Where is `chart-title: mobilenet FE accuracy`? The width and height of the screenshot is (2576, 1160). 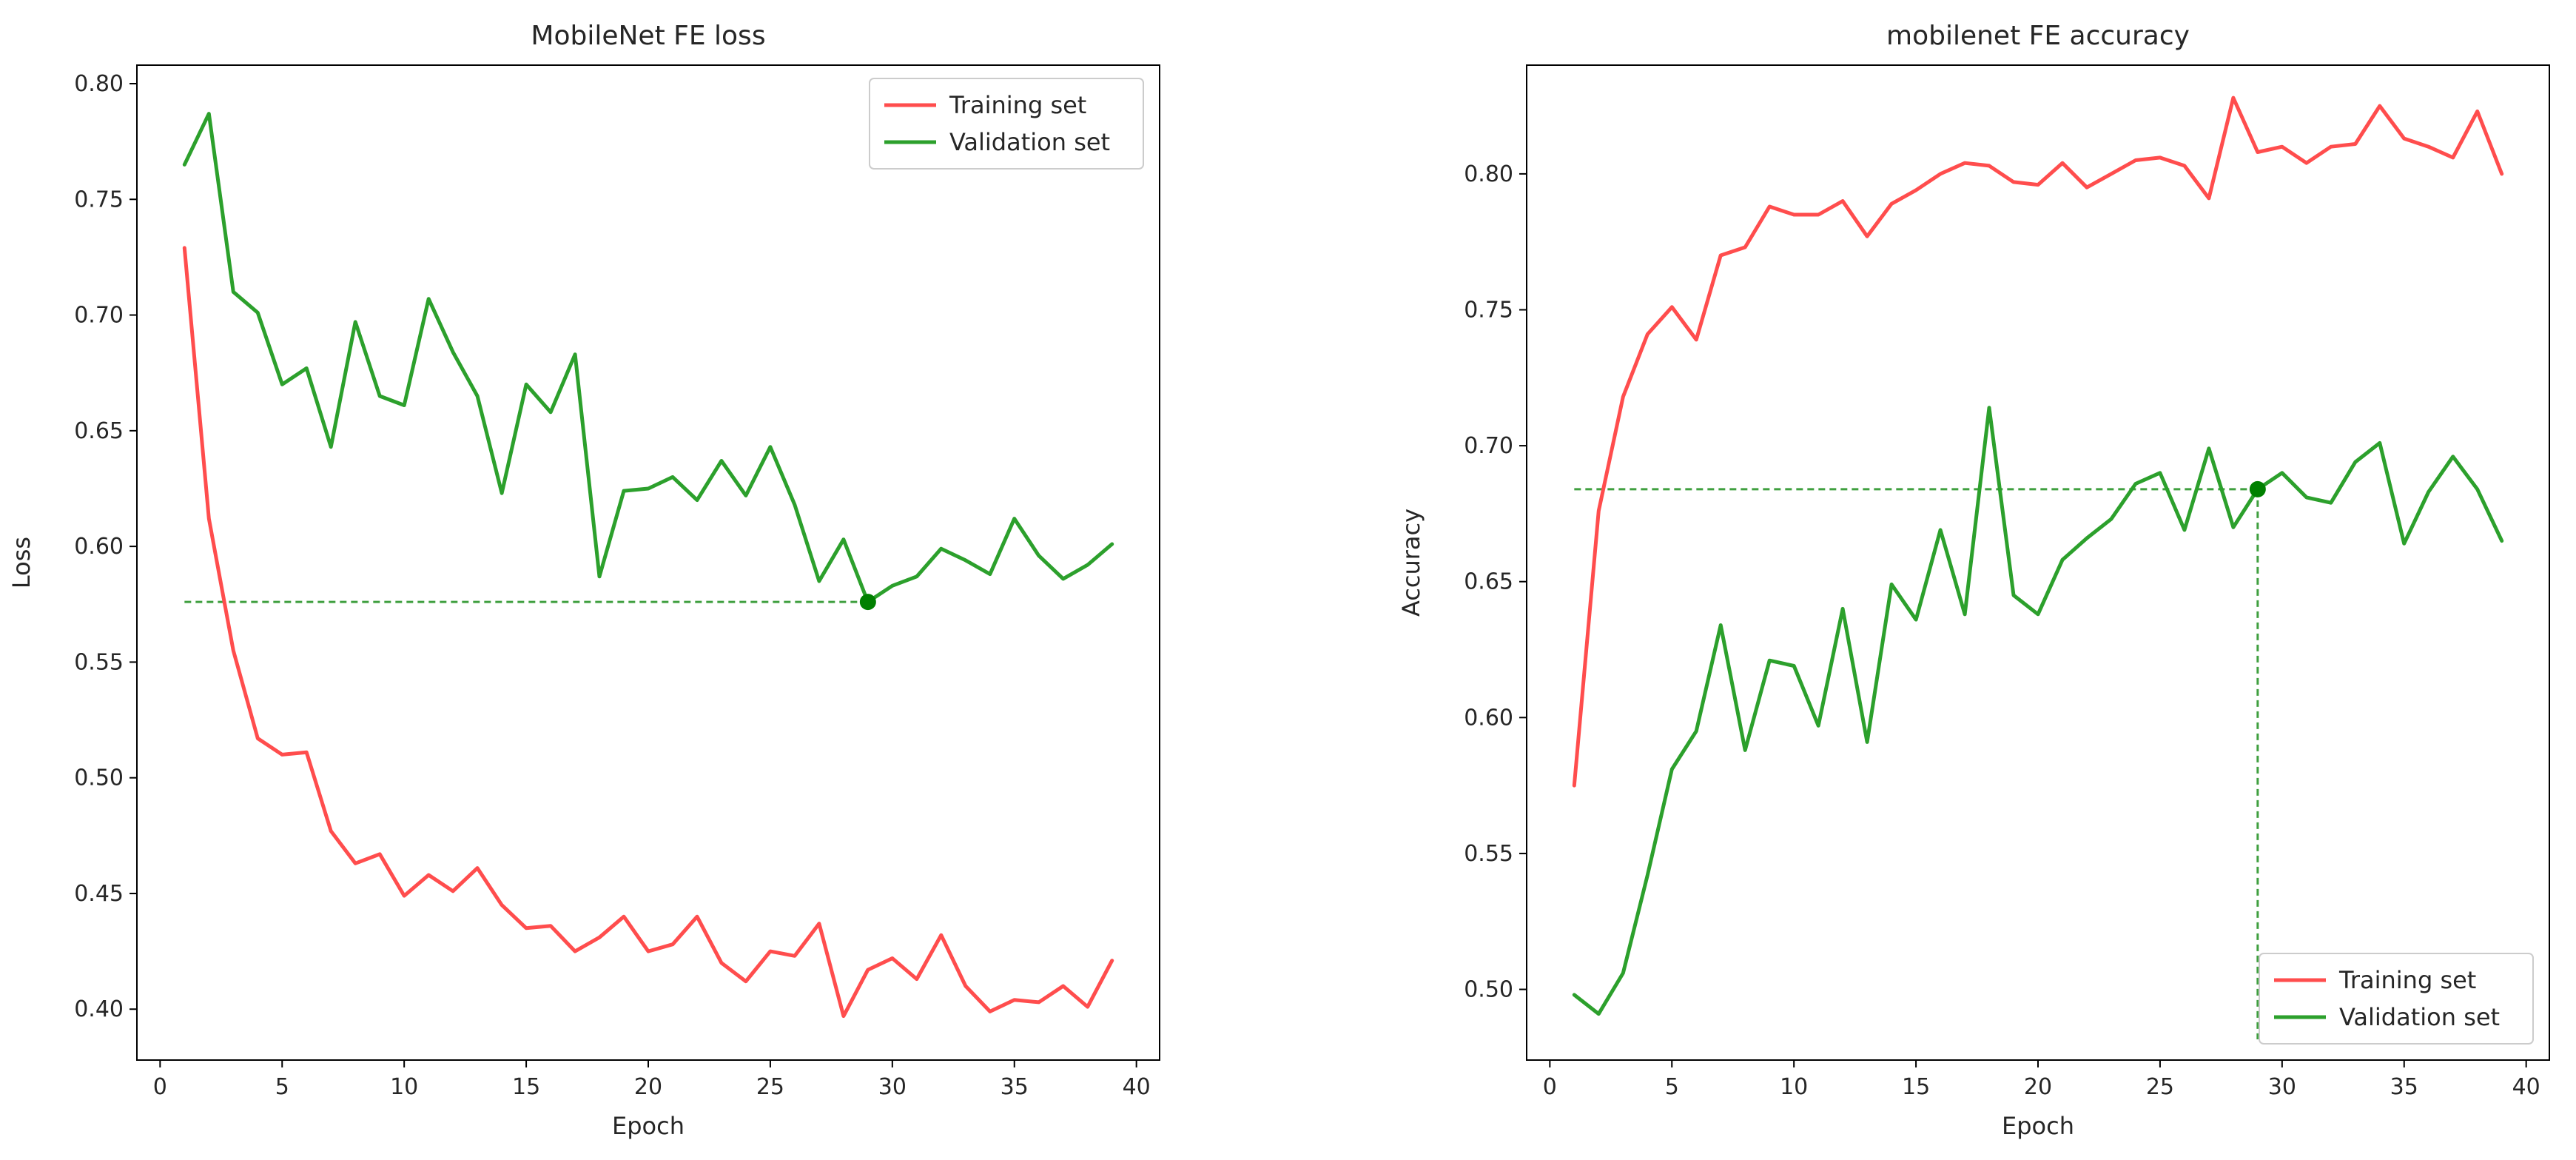 chart-title: mobilenet FE accuracy is located at coordinates (2038, 36).